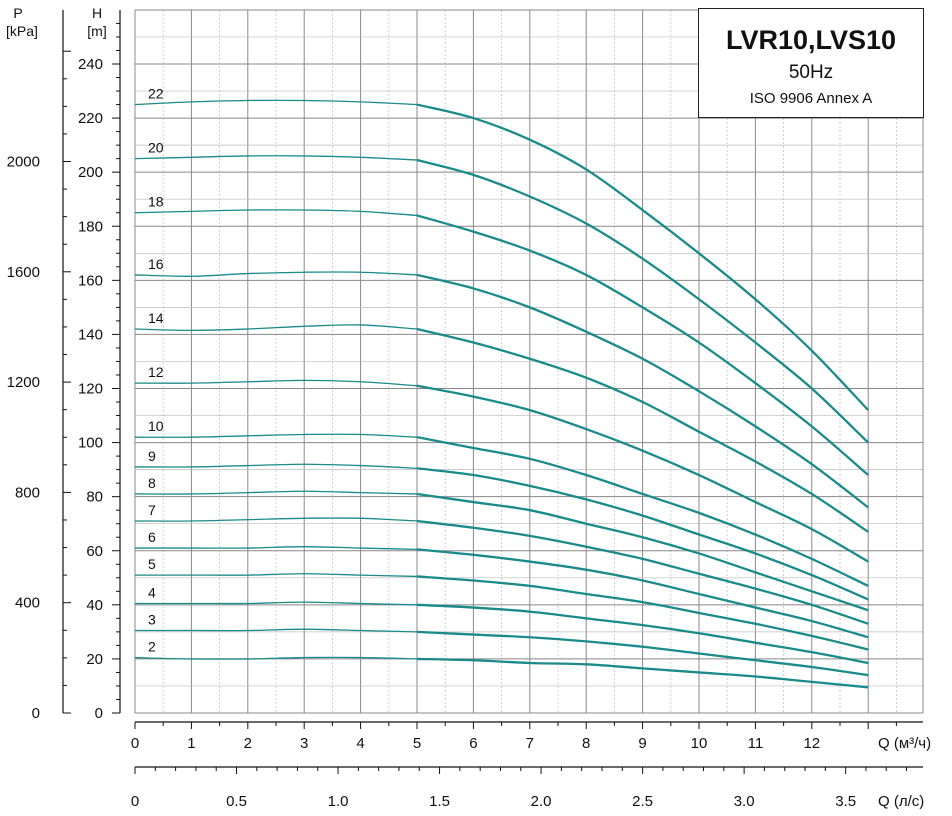 This screenshot has width=952, height=816. Describe the element at coordinates (90, 226) in the screenshot. I see `h-tick-label: 180` at that location.